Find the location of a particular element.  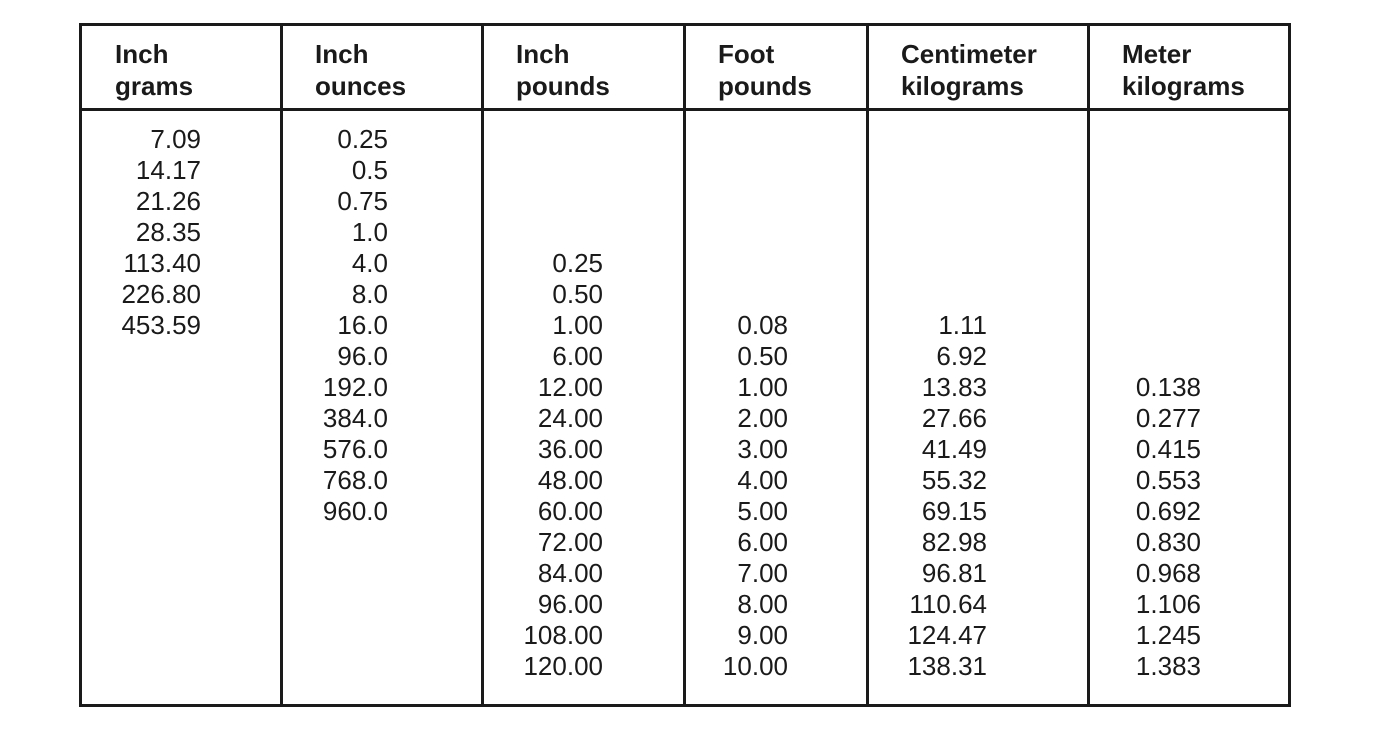

table-cell: 55.32 is located at coordinates (954, 480).